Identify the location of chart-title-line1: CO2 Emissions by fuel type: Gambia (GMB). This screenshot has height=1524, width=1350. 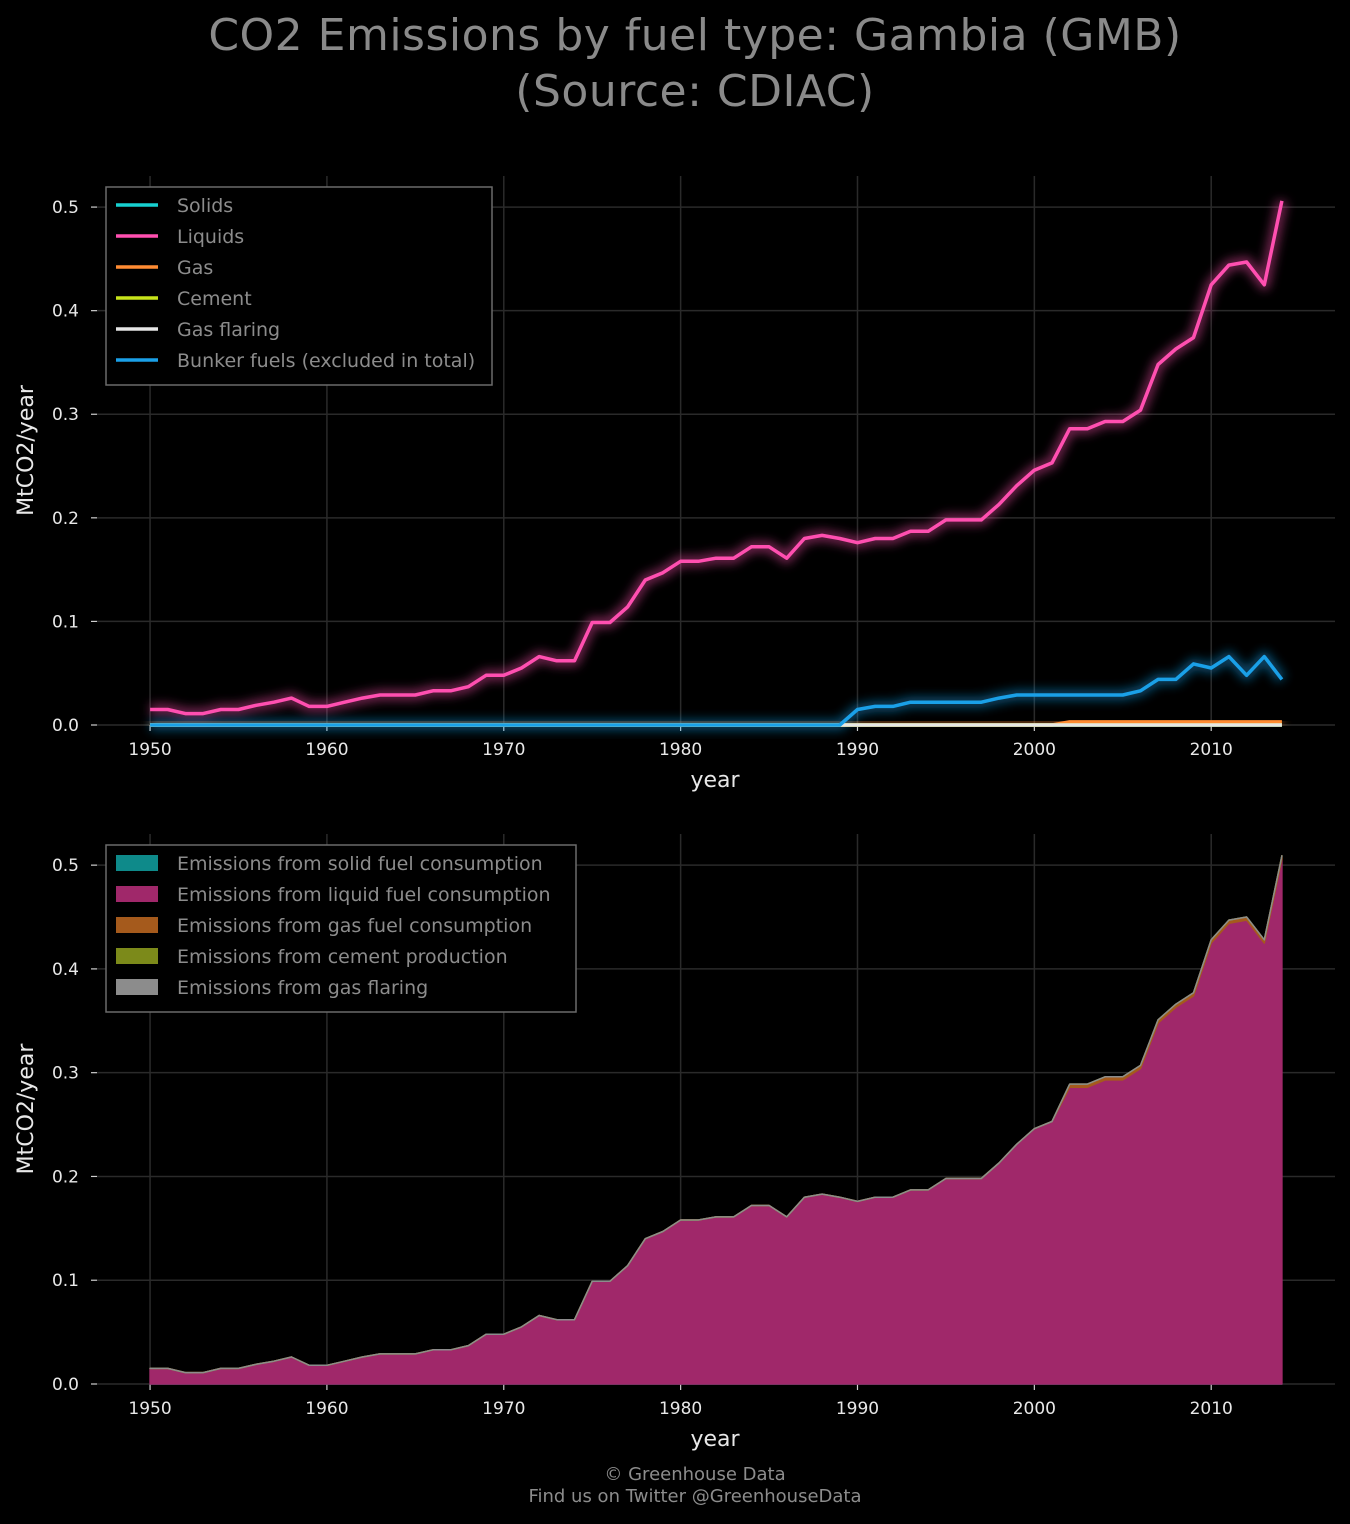
(695, 35).